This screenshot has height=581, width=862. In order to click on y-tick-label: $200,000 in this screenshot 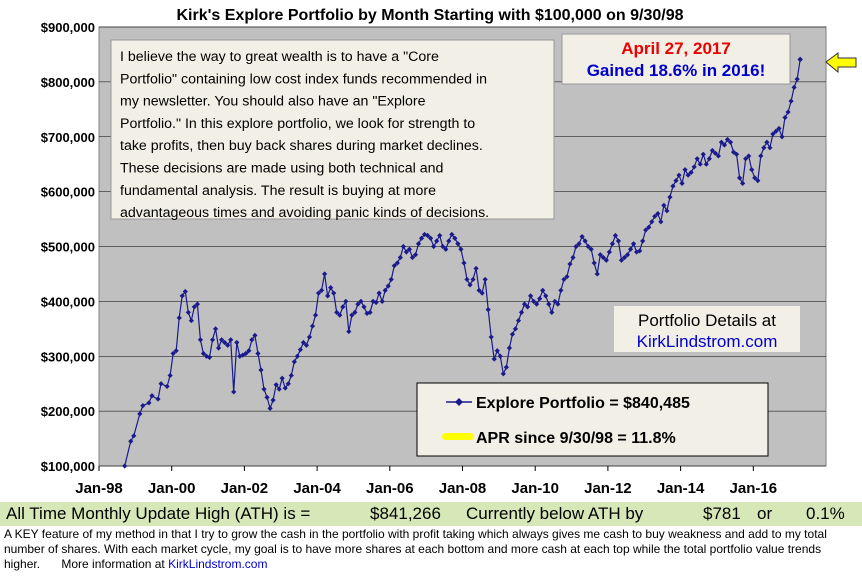, I will do `click(68, 411)`.